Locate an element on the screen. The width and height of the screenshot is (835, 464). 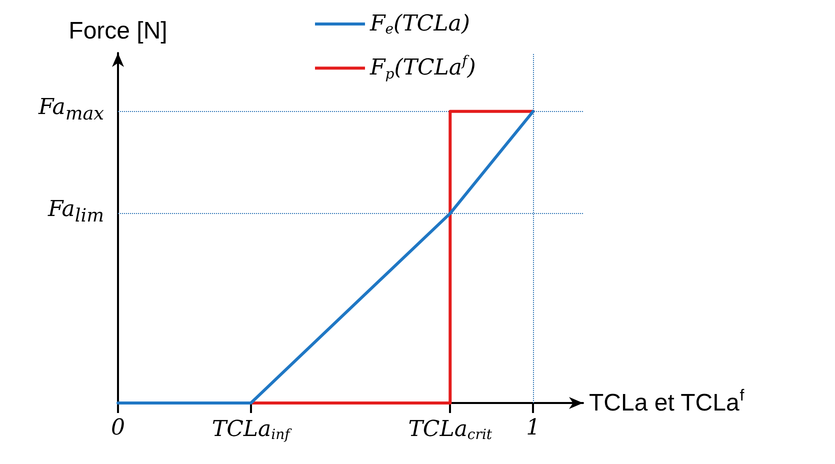
annotation: Fa$_{lim}$ is located at coordinates (76, 212).